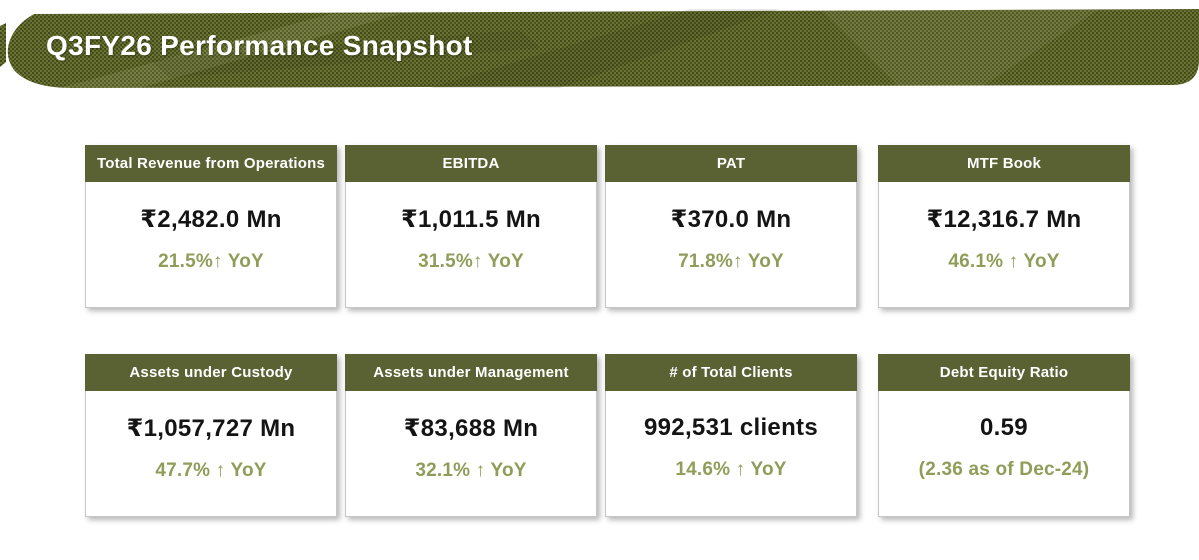  What do you see at coordinates (259, 45) in the screenshot?
I see `page-title: Q3FY26 Performance Snapshot` at bounding box center [259, 45].